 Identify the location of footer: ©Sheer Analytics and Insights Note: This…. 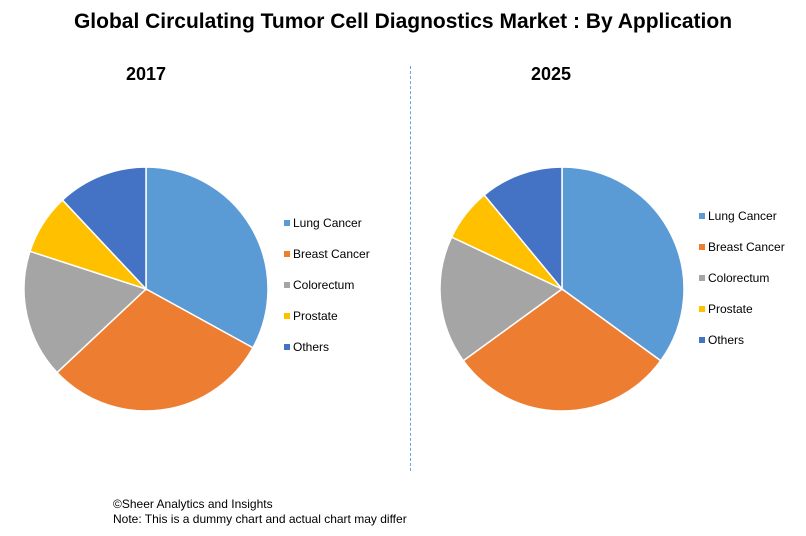
(260, 512).